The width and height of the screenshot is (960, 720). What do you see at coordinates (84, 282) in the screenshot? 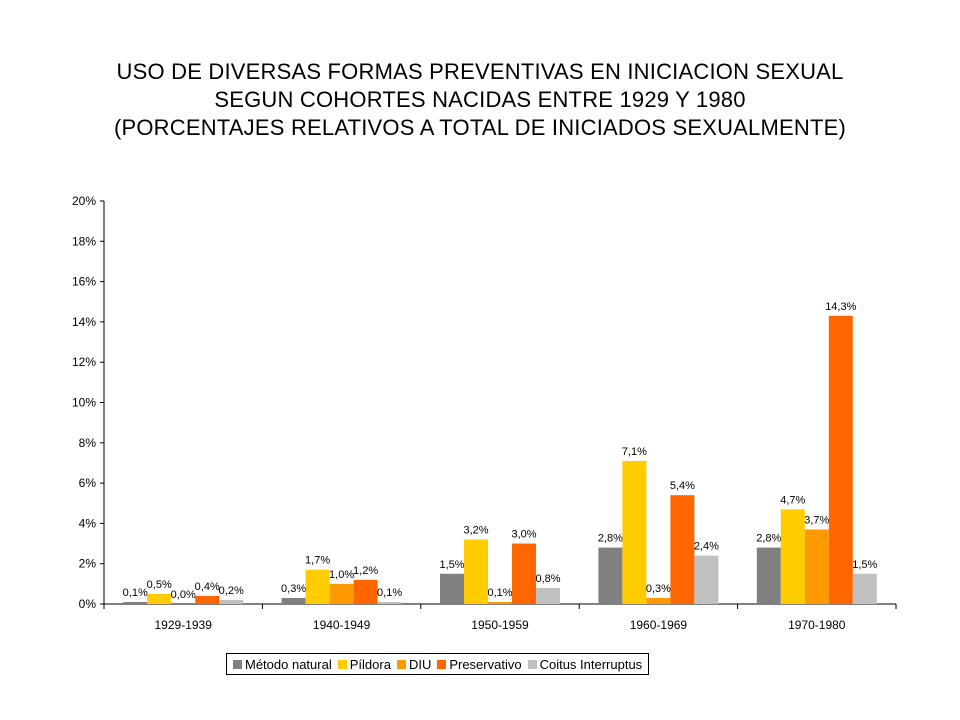
I see `y-tick-label: 16%` at bounding box center [84, 282].